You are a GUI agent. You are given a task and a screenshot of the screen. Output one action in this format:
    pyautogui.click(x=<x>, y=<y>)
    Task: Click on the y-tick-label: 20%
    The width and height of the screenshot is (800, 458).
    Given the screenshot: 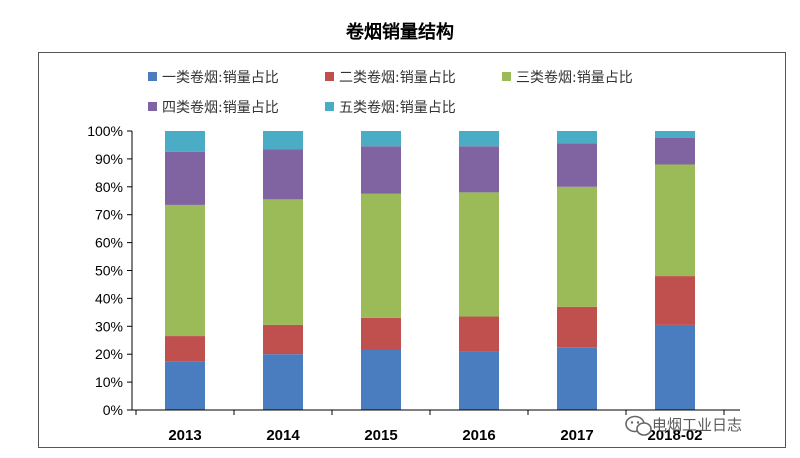 What is the action you would take?
    pyautogui.click(x=109, y=354)
    